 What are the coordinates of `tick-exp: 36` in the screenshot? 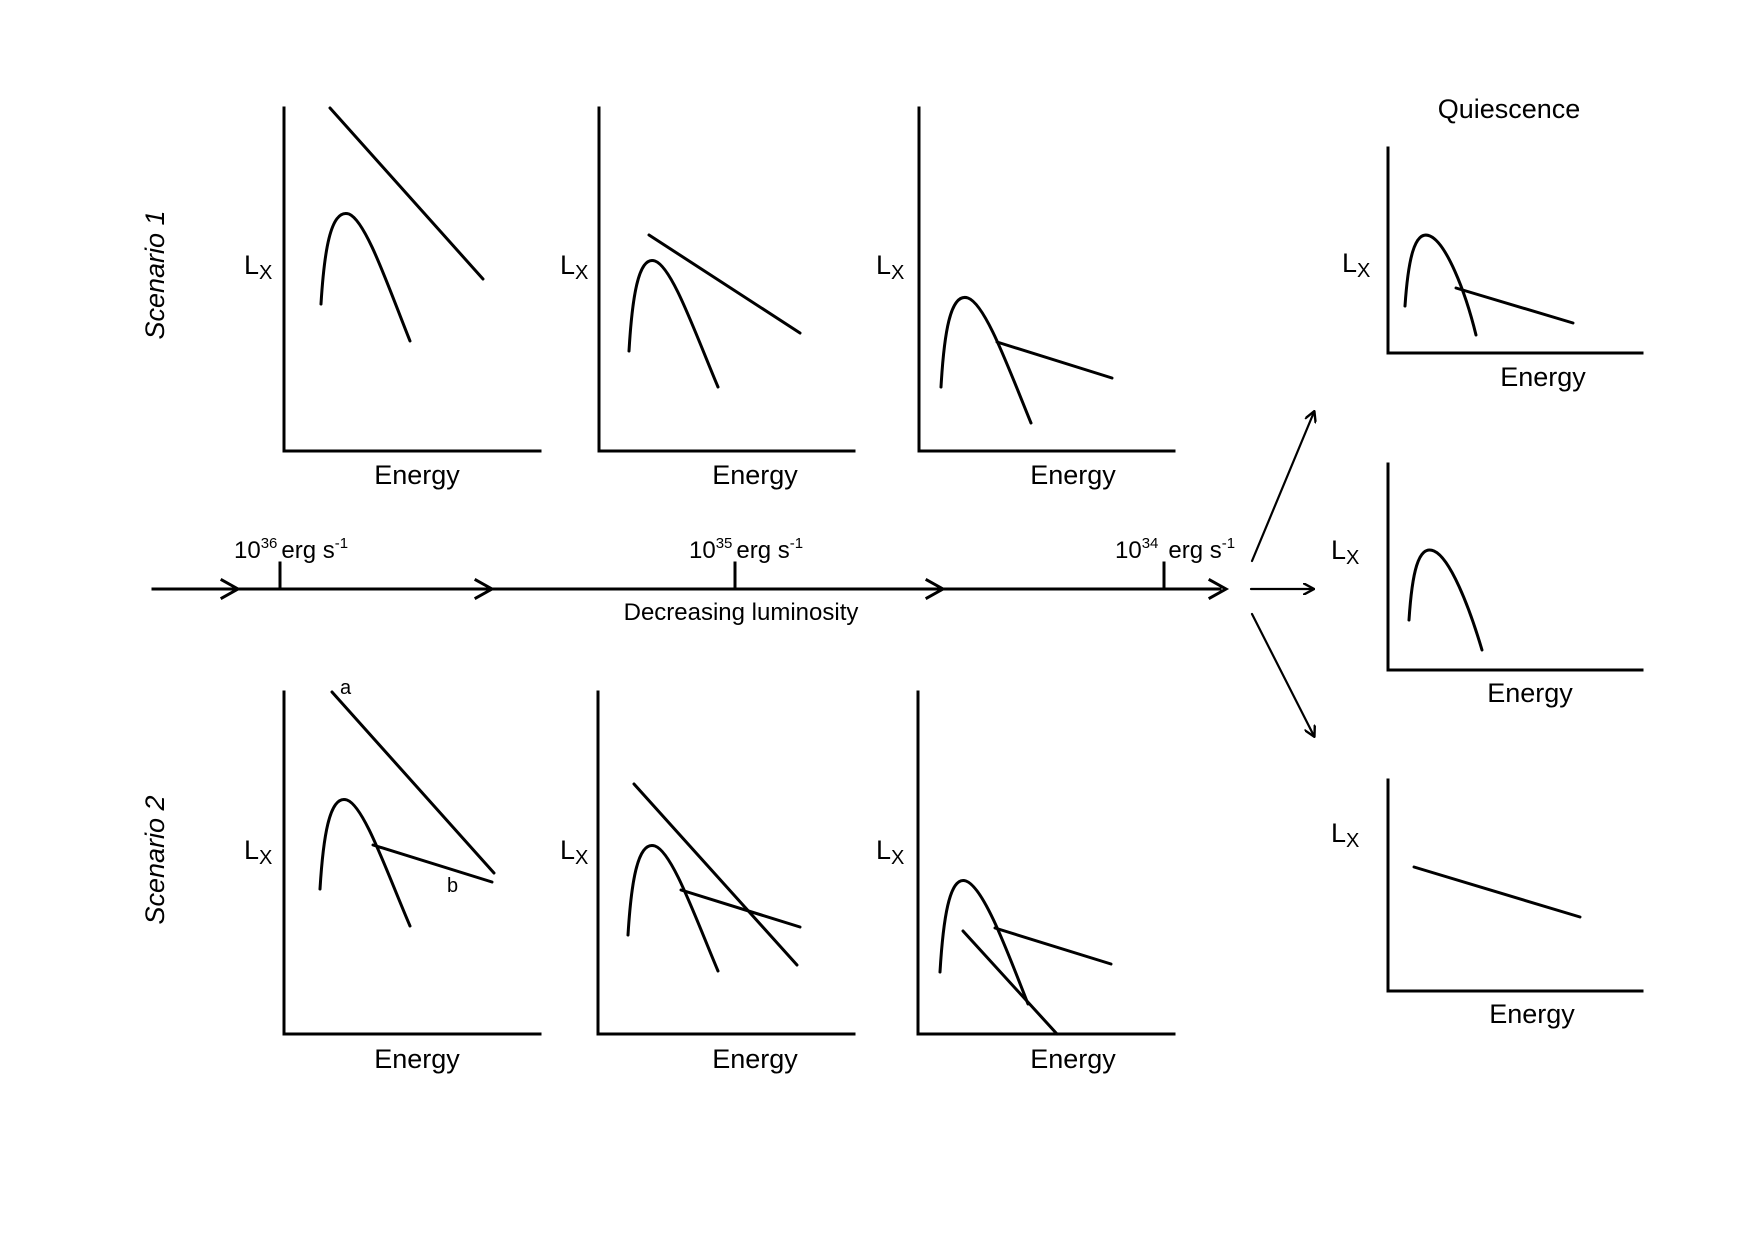 It's located at (269, 543).